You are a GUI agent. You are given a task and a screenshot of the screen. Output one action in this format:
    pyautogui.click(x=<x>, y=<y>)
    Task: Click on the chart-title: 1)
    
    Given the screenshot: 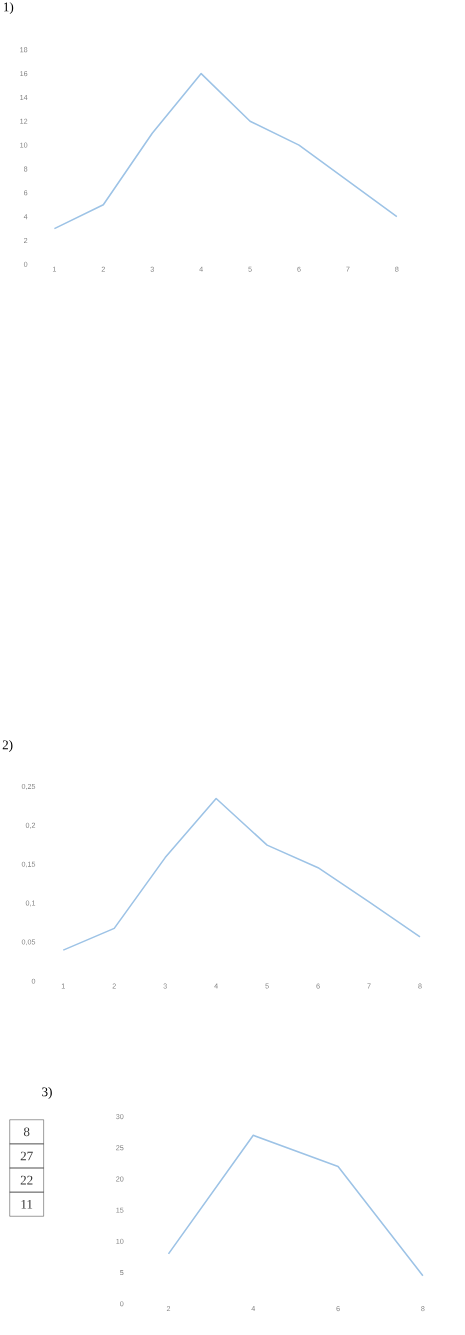 What is the action you would take?
    pyautogui.click(x=8, y=8)
    